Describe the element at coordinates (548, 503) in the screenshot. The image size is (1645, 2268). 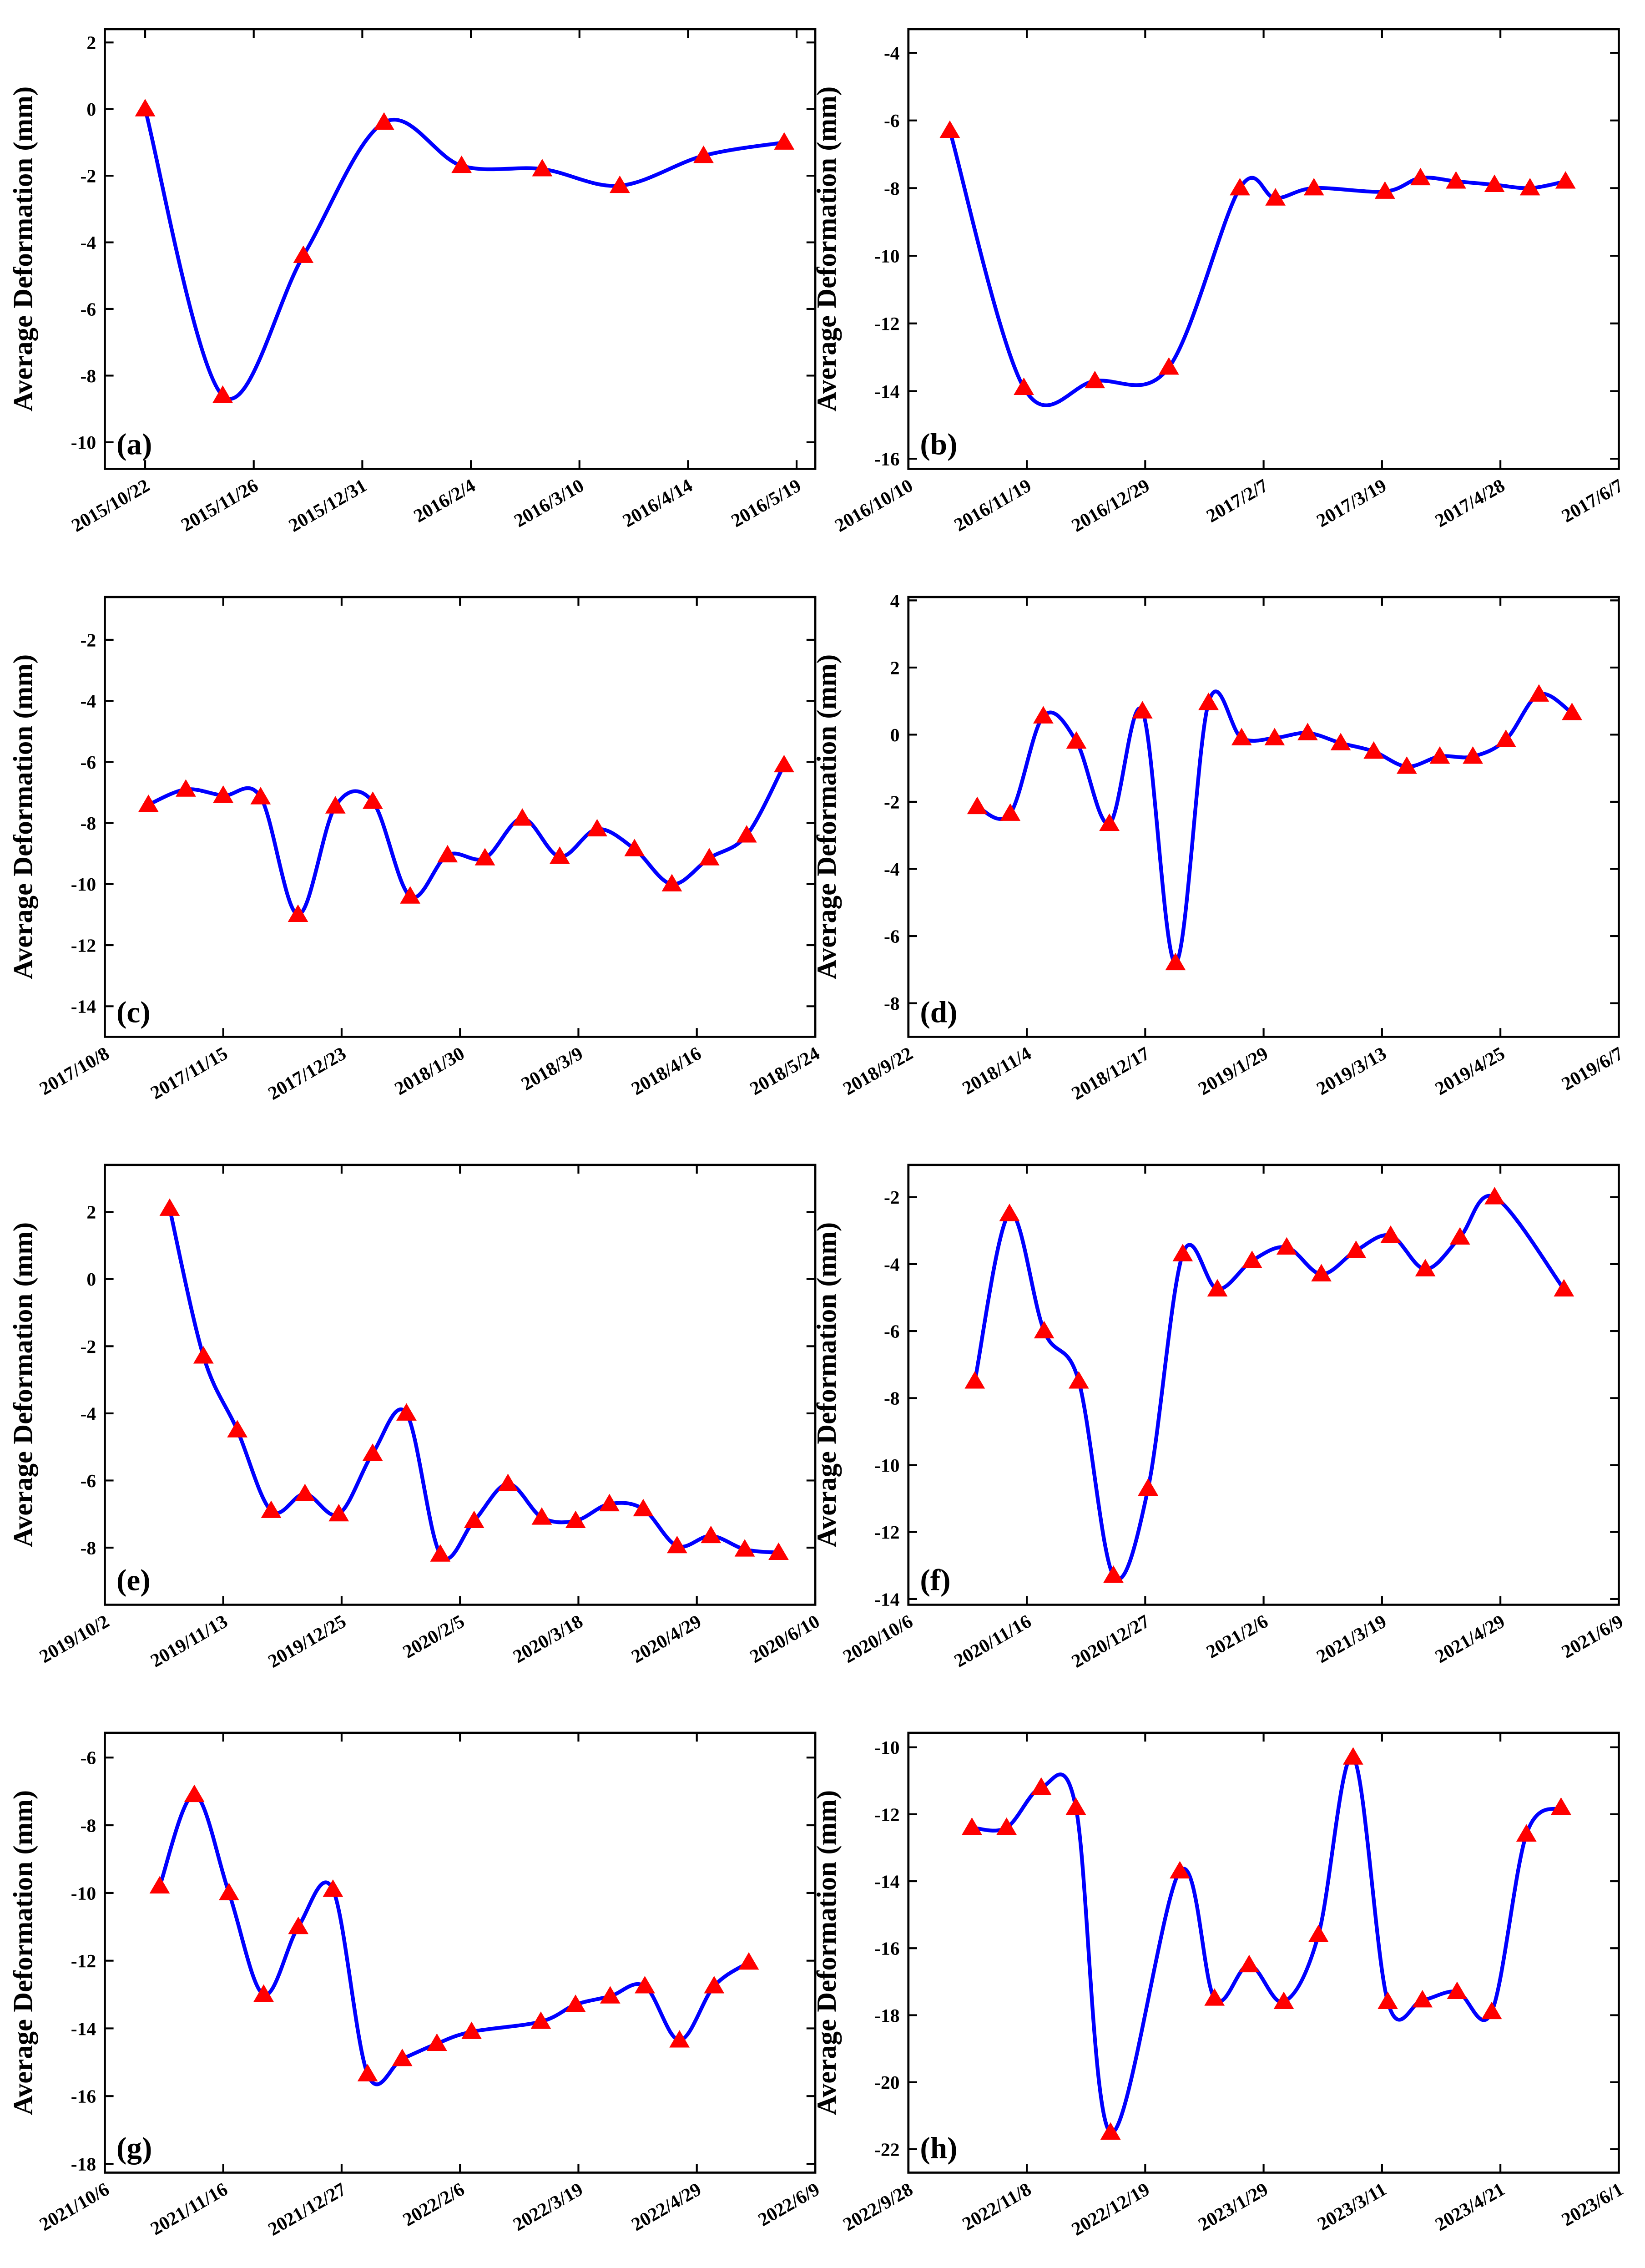
I see `x-tick-label: 2016/3/10` at that location.